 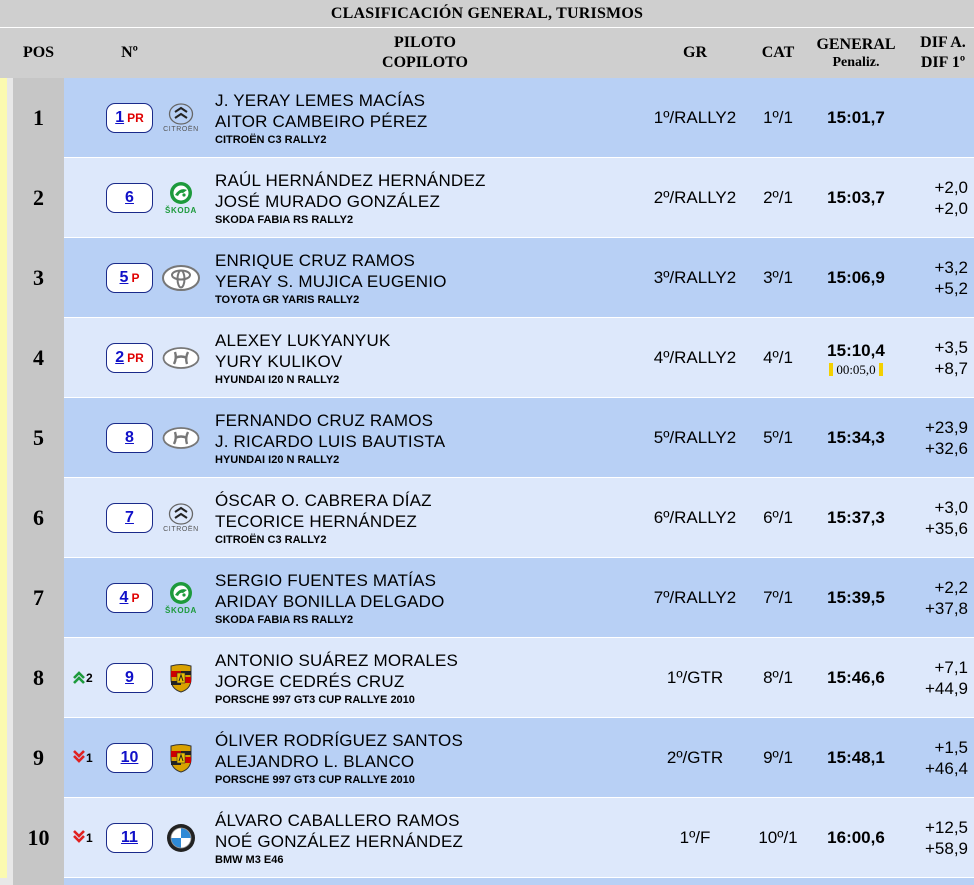 I want to click on skoda-logo: ŠKODA, so click(x=181, y=598).